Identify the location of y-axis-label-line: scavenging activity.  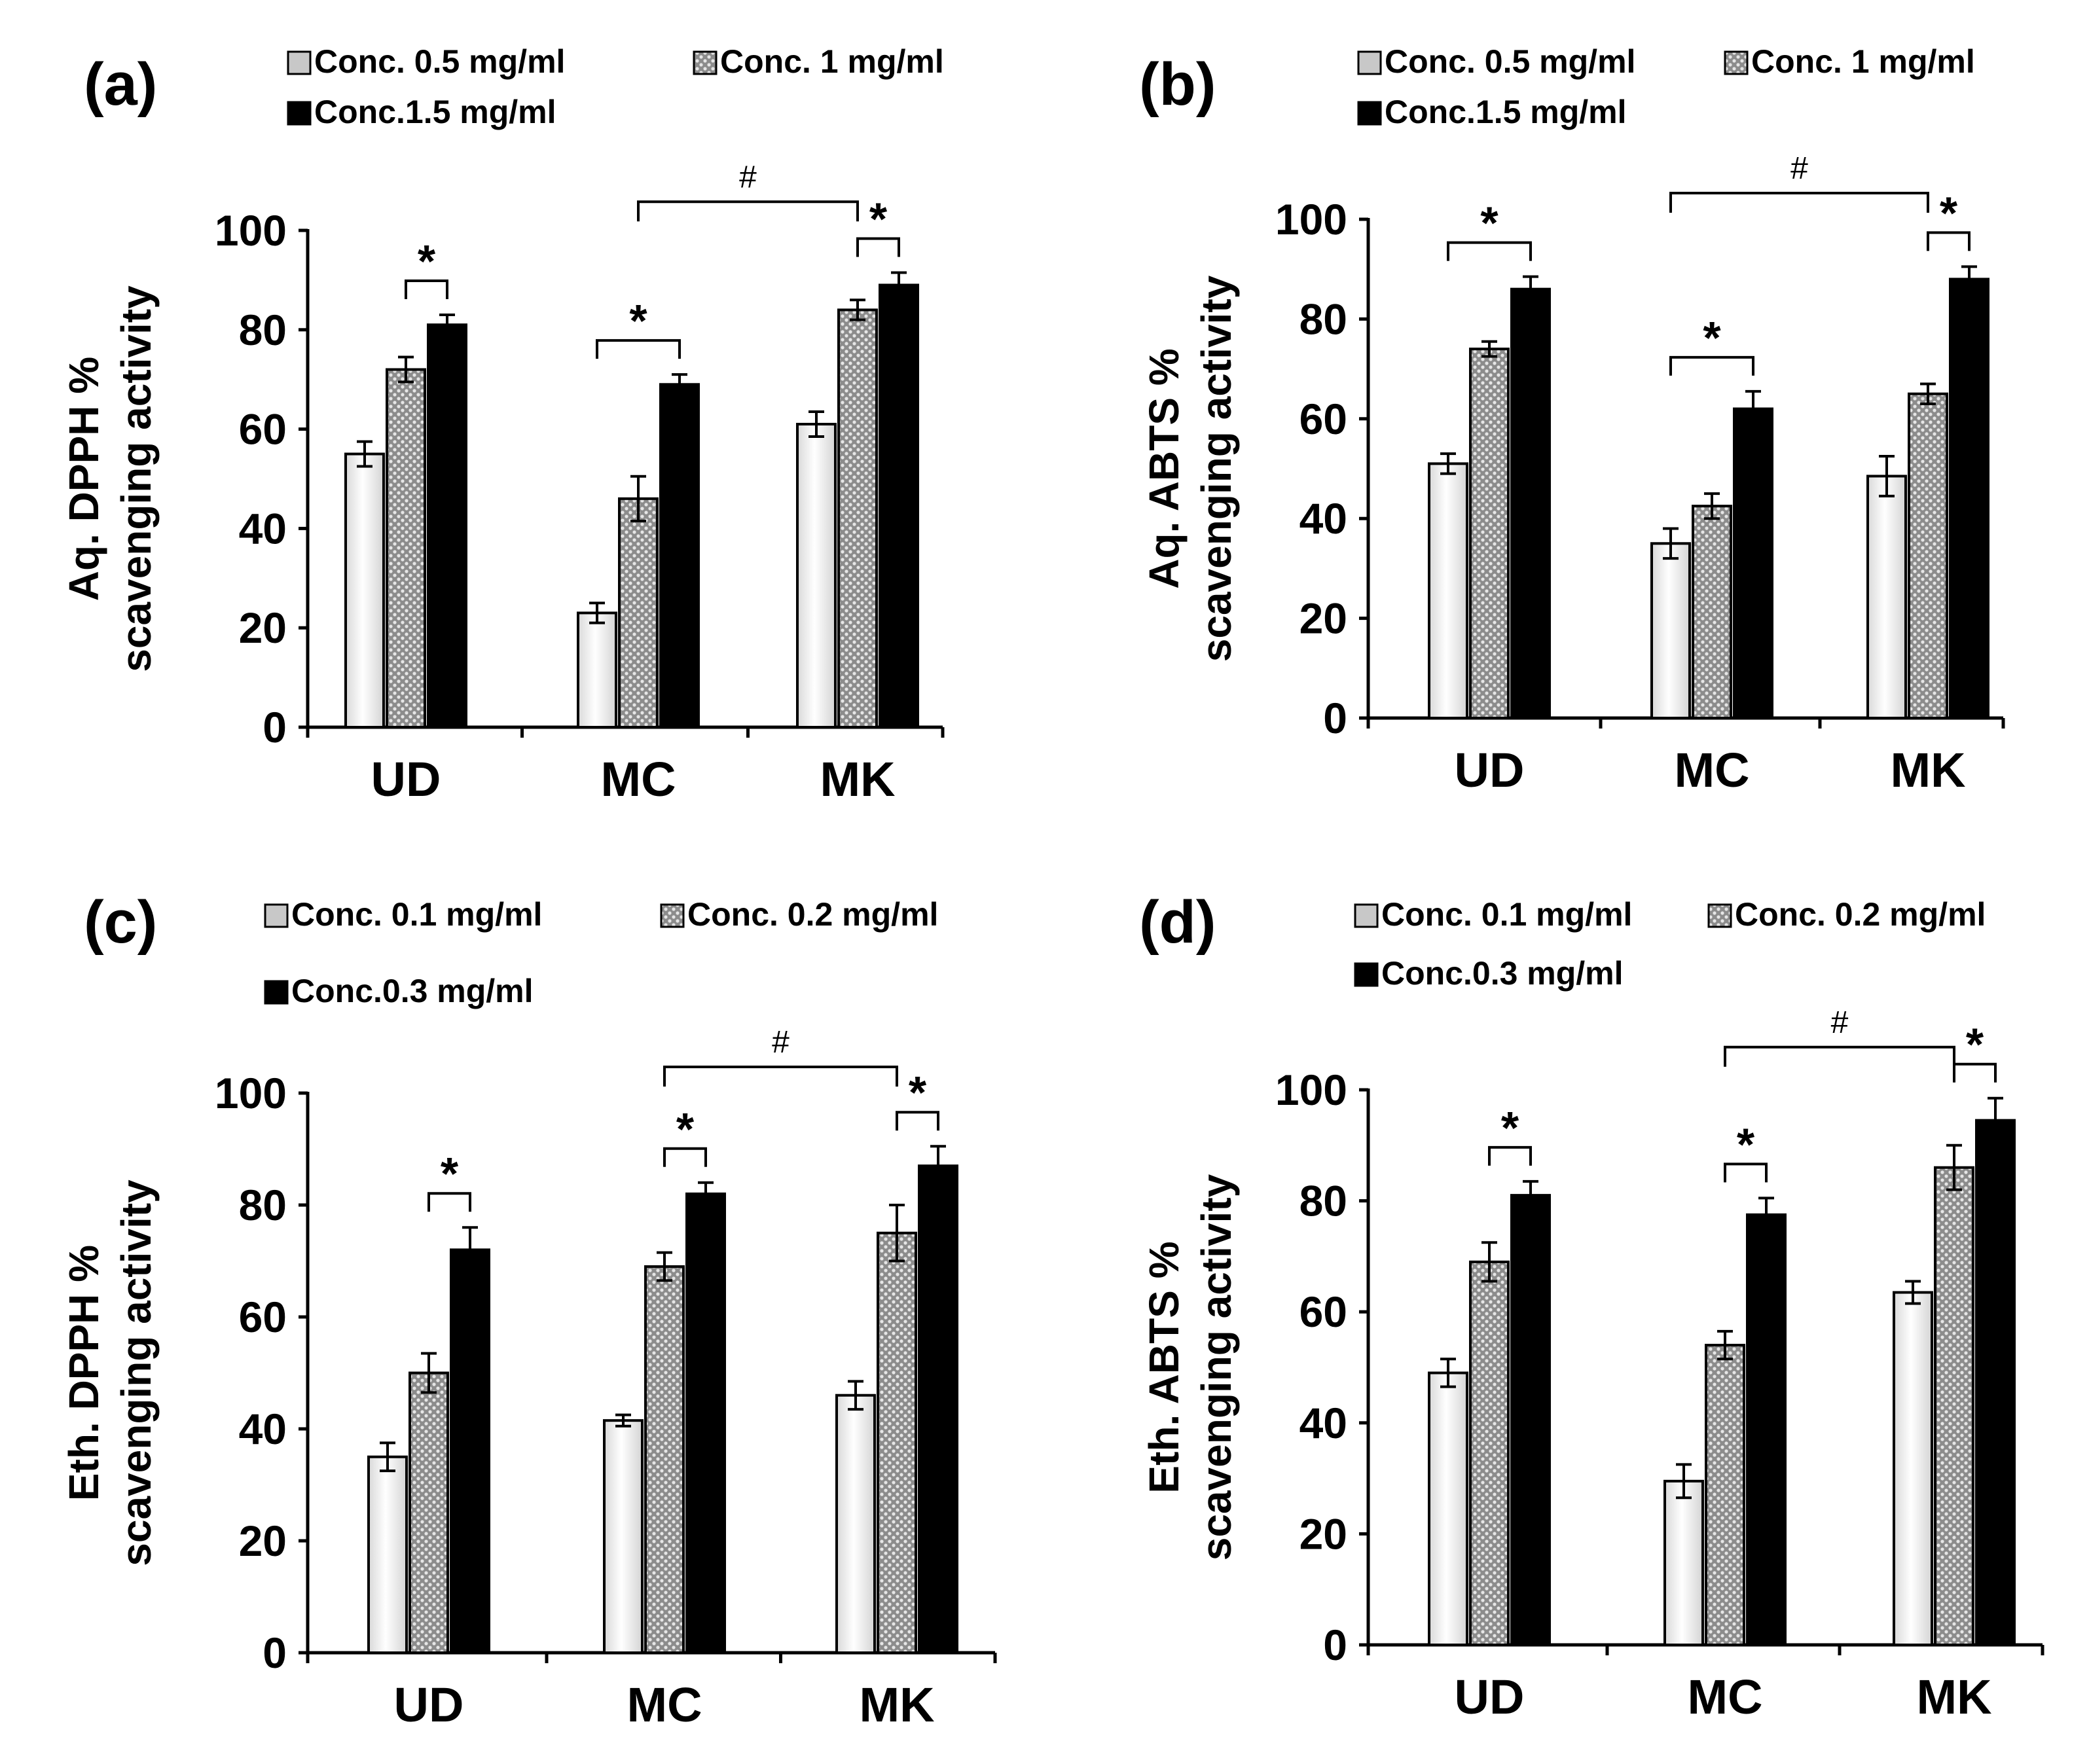
(136, 478).